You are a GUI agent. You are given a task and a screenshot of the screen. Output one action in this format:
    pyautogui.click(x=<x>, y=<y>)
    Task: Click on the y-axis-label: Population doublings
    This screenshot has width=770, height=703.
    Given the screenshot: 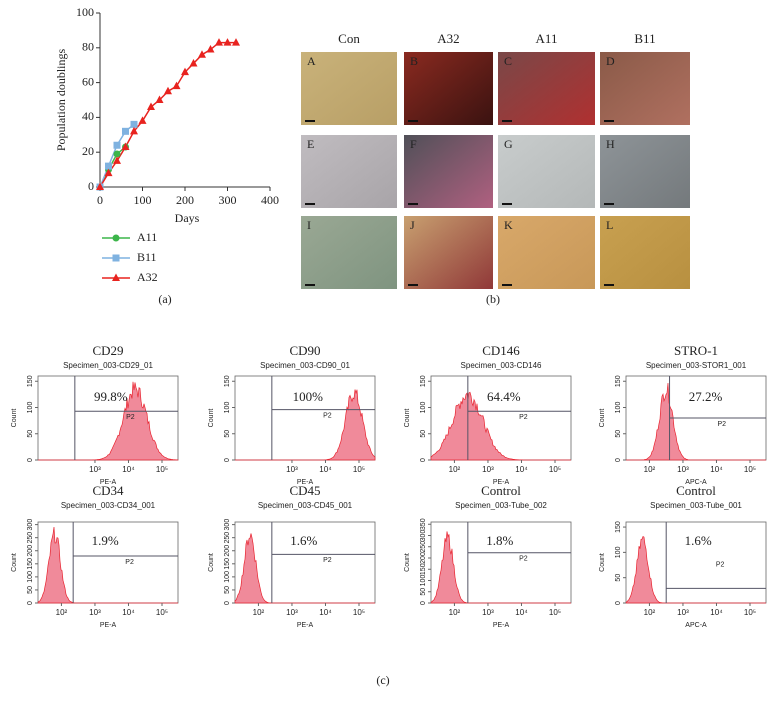 What is the action you would take?
    pyautogui.click(x=61, y=100)
    